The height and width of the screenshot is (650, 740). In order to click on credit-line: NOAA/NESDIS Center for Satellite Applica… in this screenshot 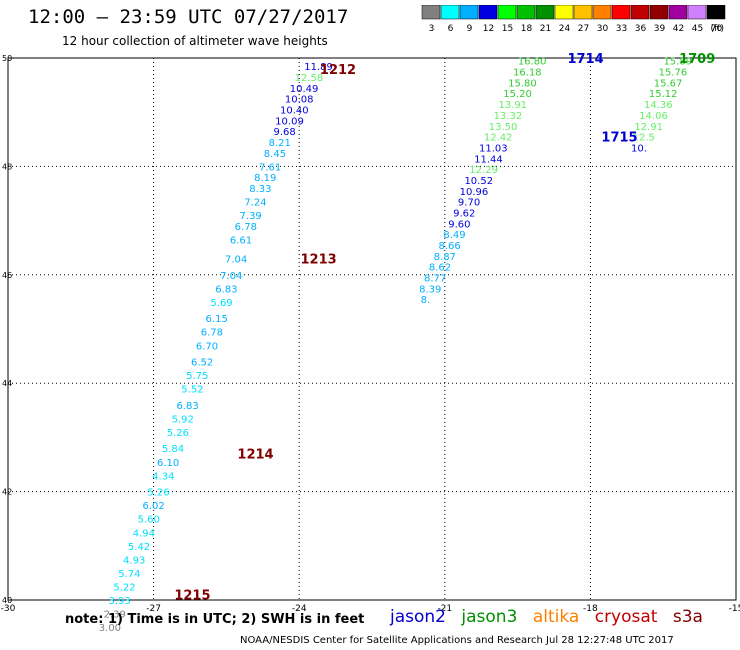, I will do `click(457, 640)`.